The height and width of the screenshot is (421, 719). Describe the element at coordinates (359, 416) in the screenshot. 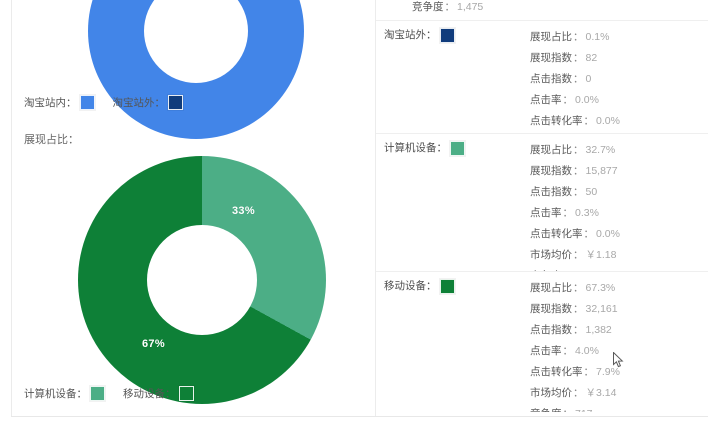

I see `page-bottom-border` at that location.